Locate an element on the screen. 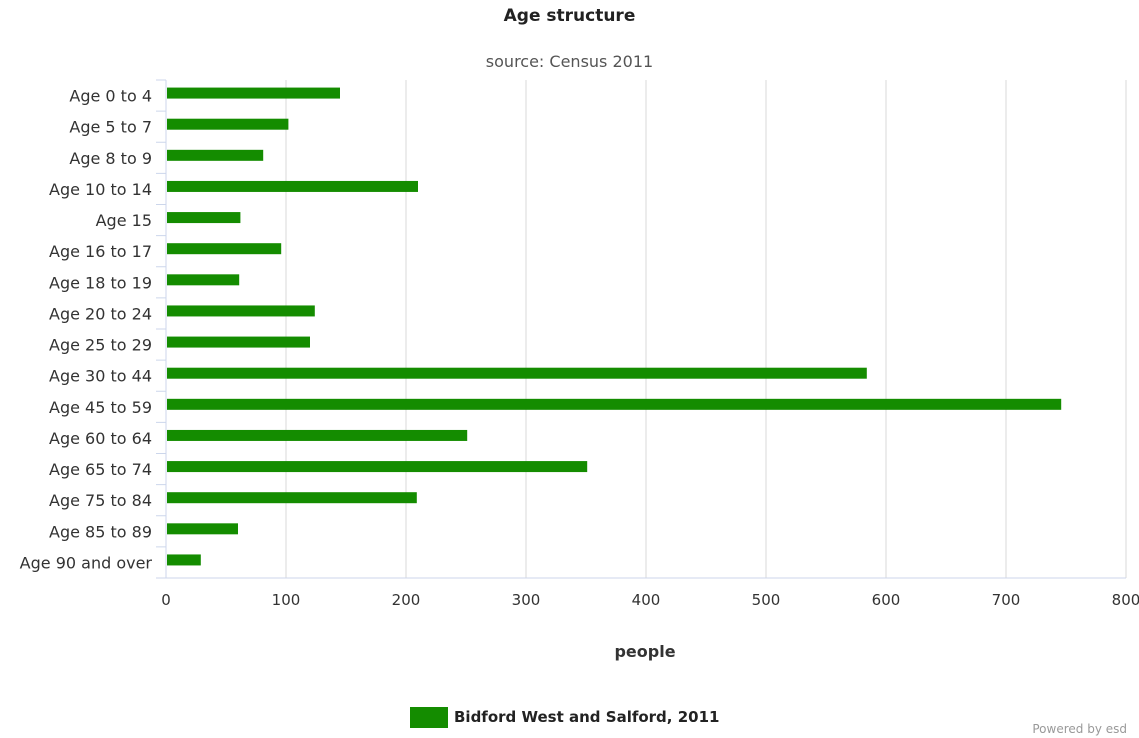 The width and height of the screenshot is (1139, 738). category-label: Age 10 to 14 is located at coordinates (100, 189).